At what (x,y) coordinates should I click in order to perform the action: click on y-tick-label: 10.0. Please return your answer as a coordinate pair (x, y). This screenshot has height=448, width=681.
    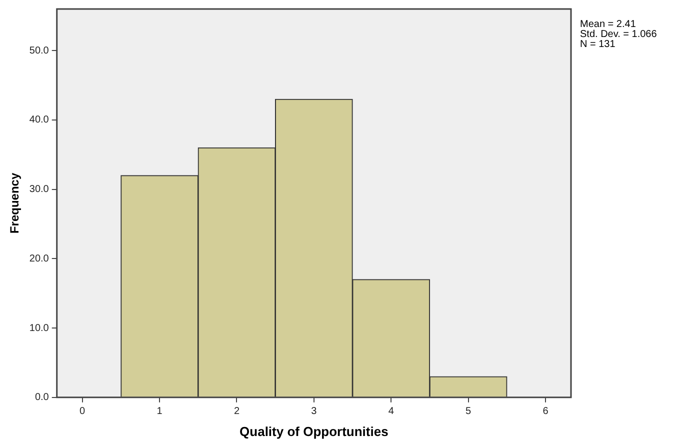
    Looking at the image, I should click on (39, 328).